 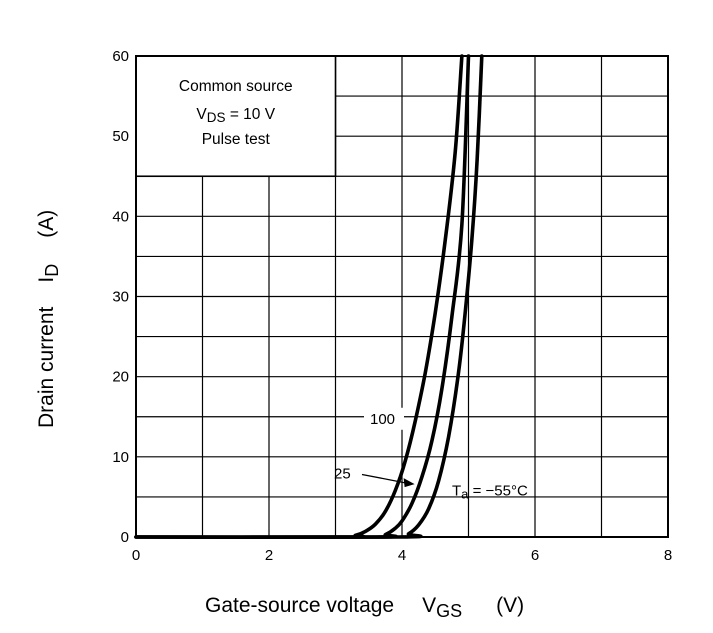 I want to click on vds-symbol: V, so click(x=201, y=114).